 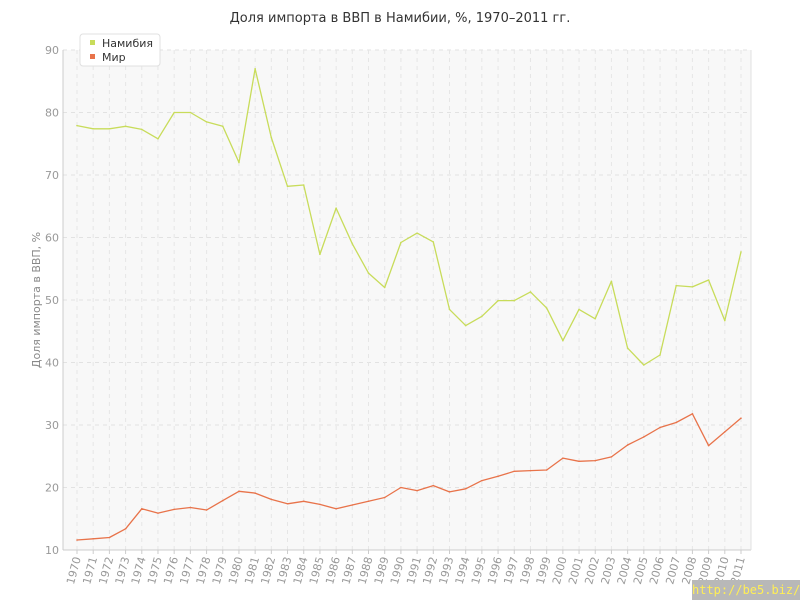 What do you see at coordinates (127, 43) in the screenshot?
I see `legend-item-namibia: Намибия` at bounding box center [127, 43].